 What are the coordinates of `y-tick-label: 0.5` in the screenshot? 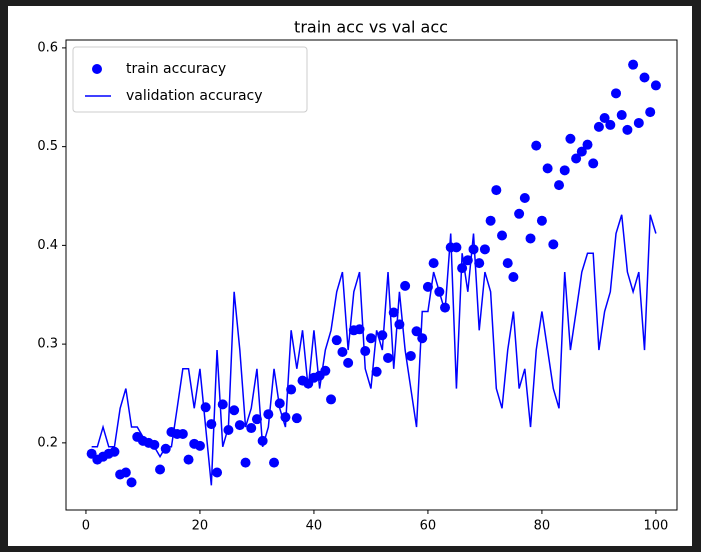 It's located at (47, 146).